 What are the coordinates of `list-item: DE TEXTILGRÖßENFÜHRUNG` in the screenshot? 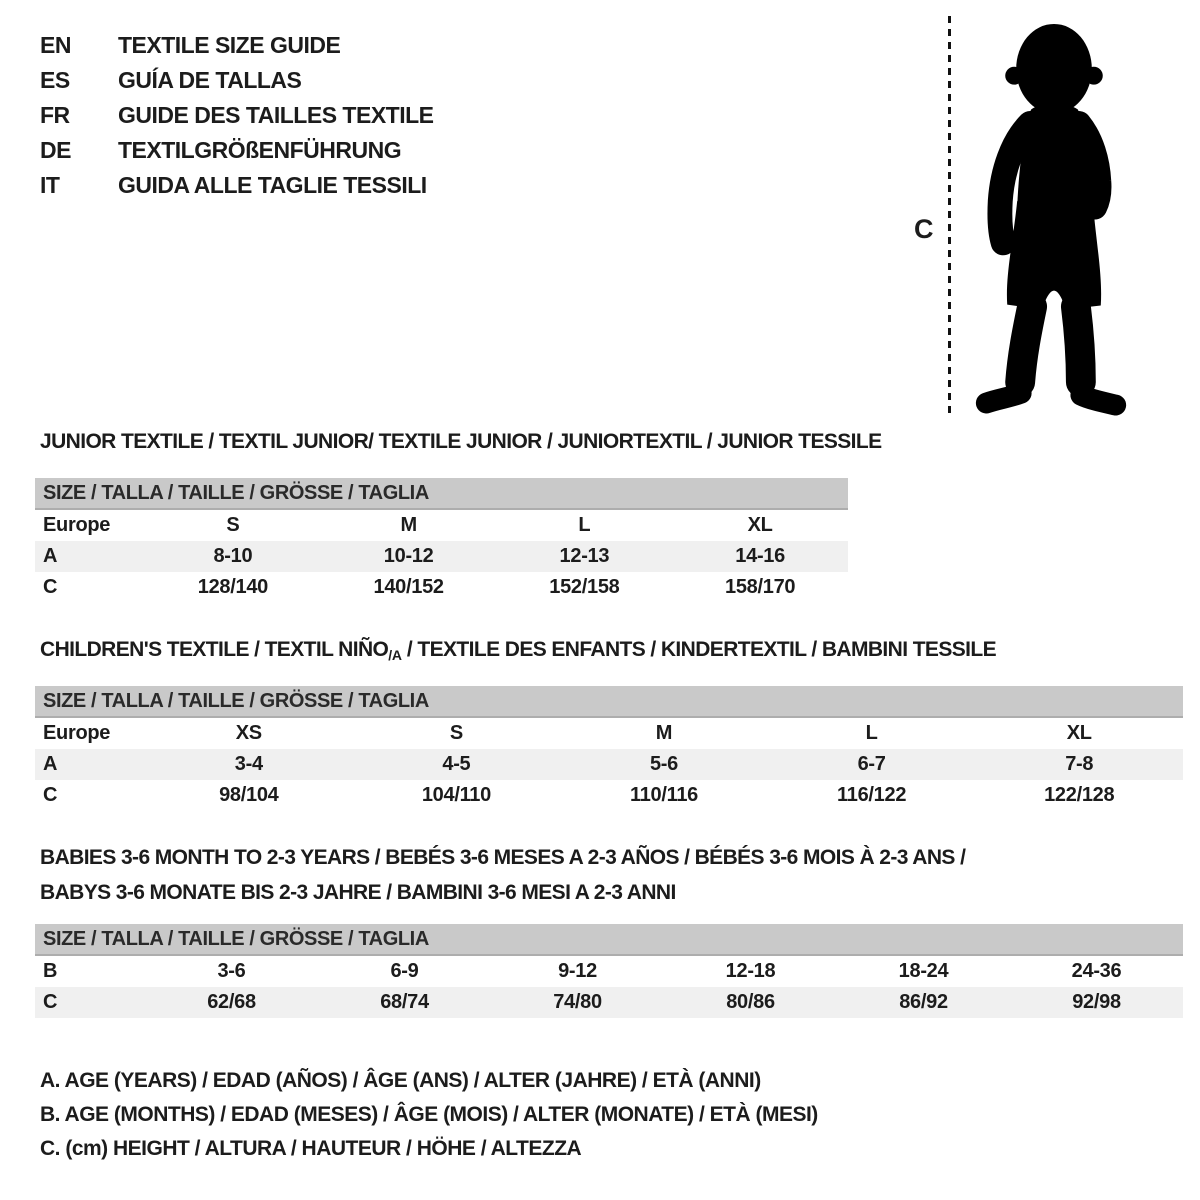 It's located at (237, 150).